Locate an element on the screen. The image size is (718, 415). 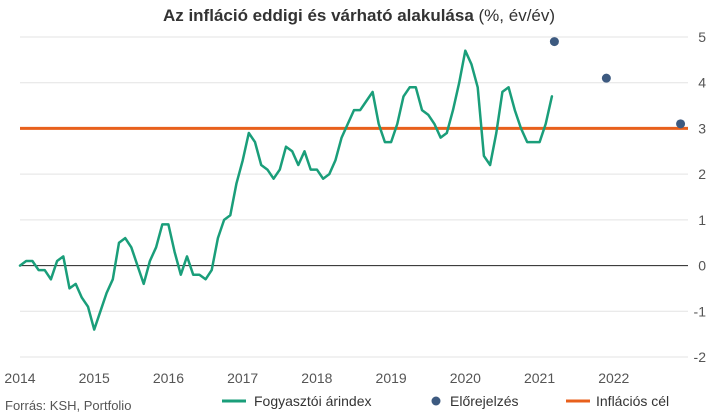
legend-forecast-swatch is located at coordinates (436, 401).